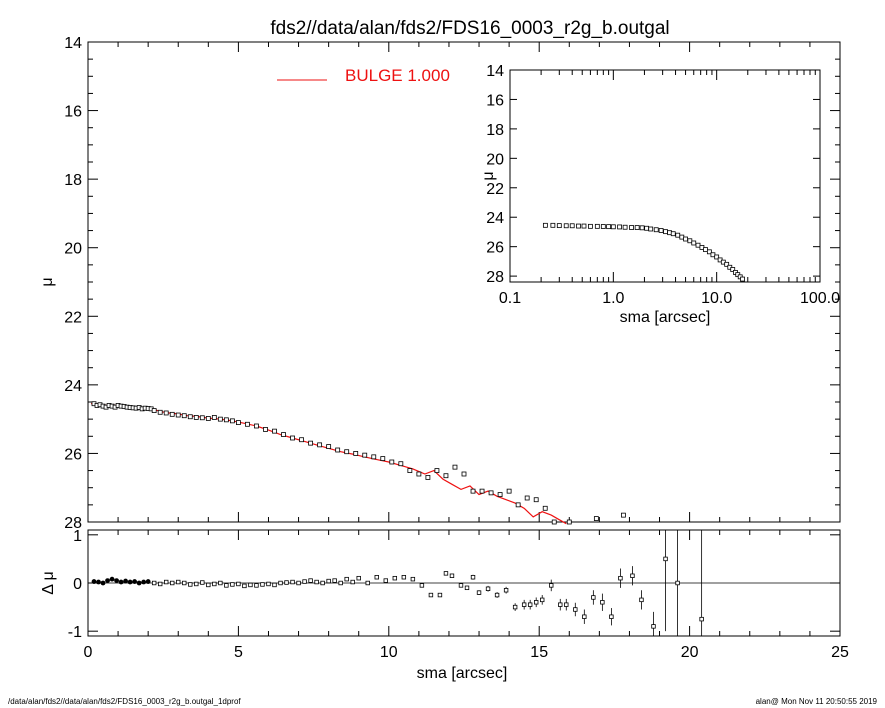  What do you see at coordinates (495, 159) in the screenshot?
I see `inset-y-tick-label: 20` at bounding box center [495, 159].